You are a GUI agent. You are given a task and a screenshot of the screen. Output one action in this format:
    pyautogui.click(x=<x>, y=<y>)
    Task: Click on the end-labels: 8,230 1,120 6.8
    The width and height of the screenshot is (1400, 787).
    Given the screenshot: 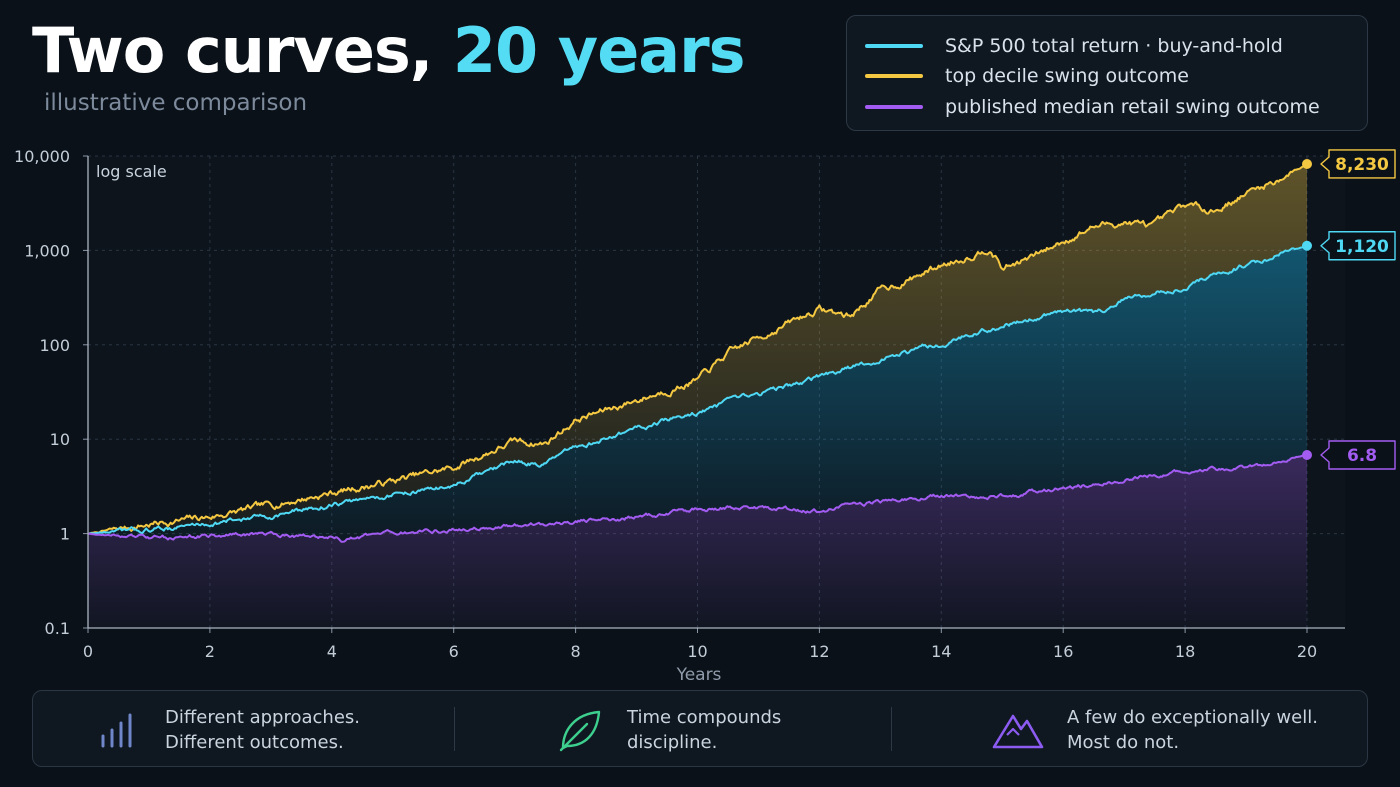 What is the action you would take?
    pyautogui.click(x=1349, y=309)
    